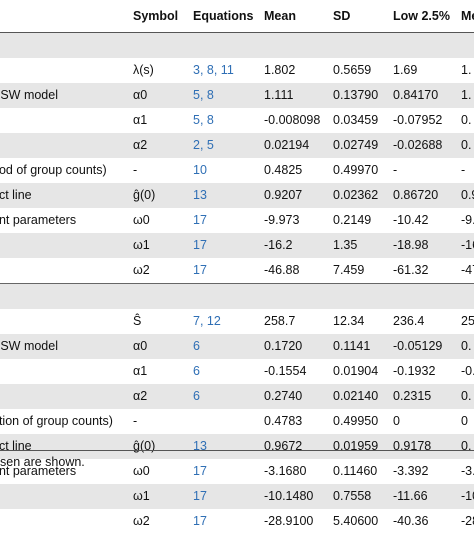 The width and height of the screenshot is (474, 534). I want to click on row-low: -3.392, so click(411, 471).